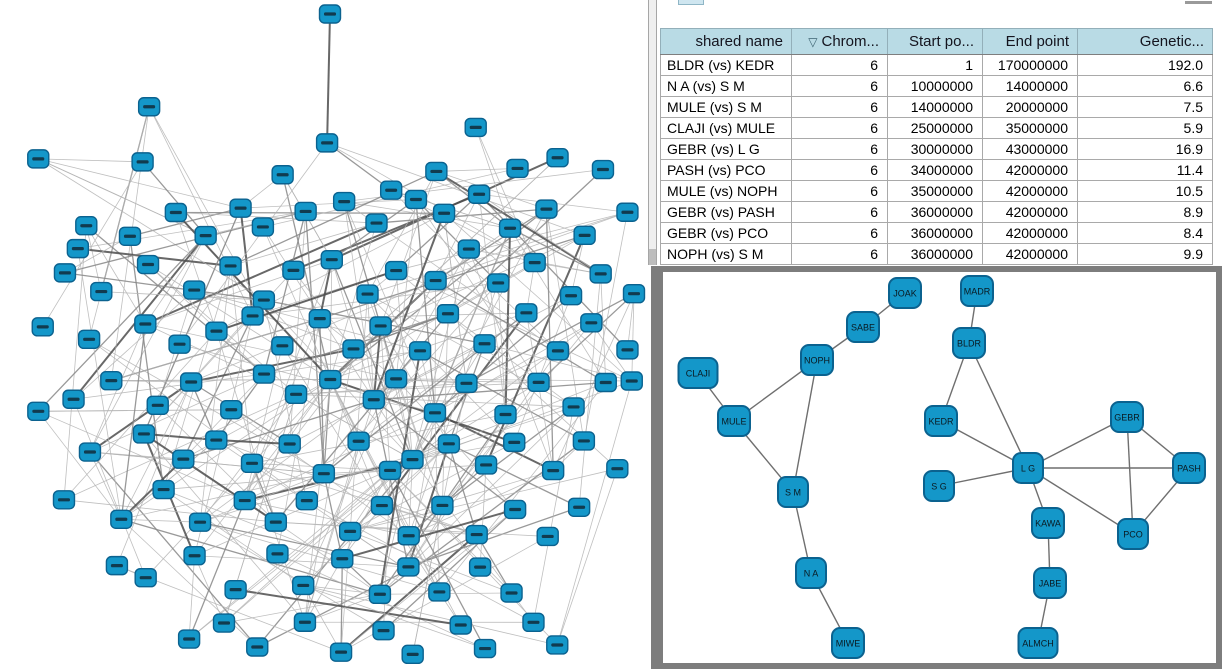 The height and width of the screenshot is (669, 1222). I want to click on cell-value: 1, so click(935, 65).